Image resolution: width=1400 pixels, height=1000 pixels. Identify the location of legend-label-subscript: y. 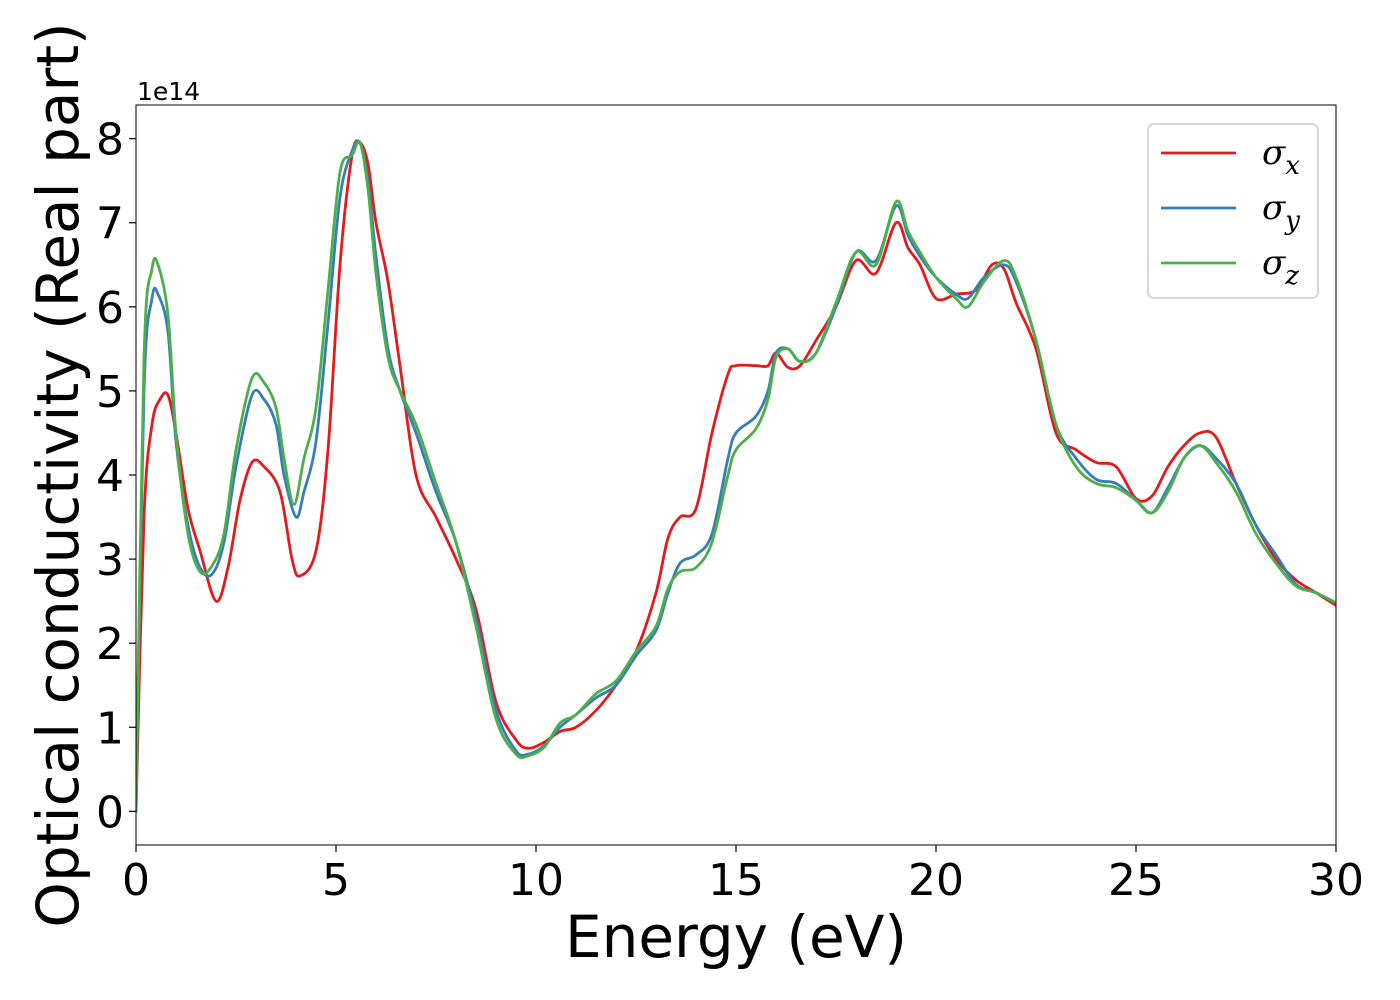
(1292, 221).